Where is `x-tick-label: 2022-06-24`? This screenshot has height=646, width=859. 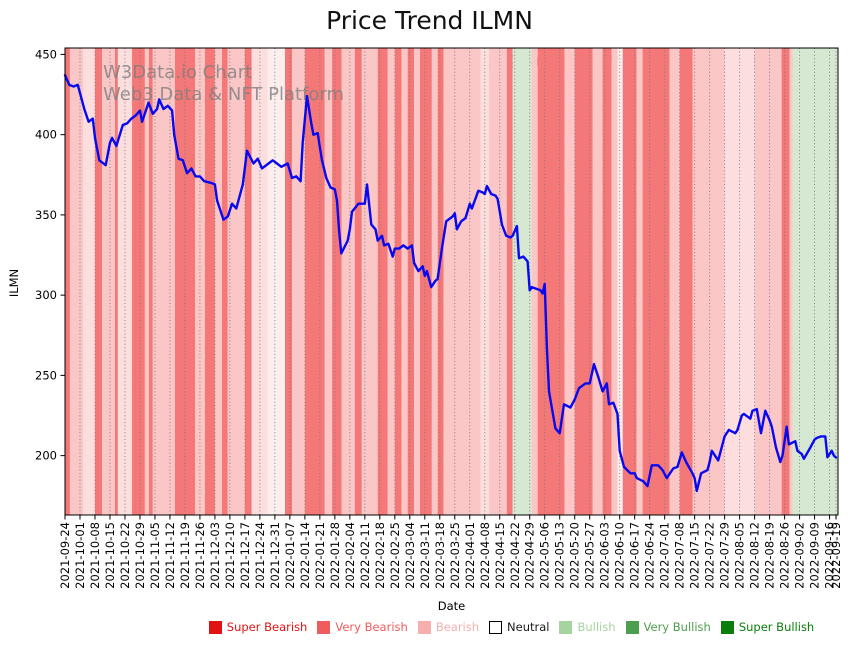
x-tick-label: 2022-06-24 is located at coordinates (650, 555).